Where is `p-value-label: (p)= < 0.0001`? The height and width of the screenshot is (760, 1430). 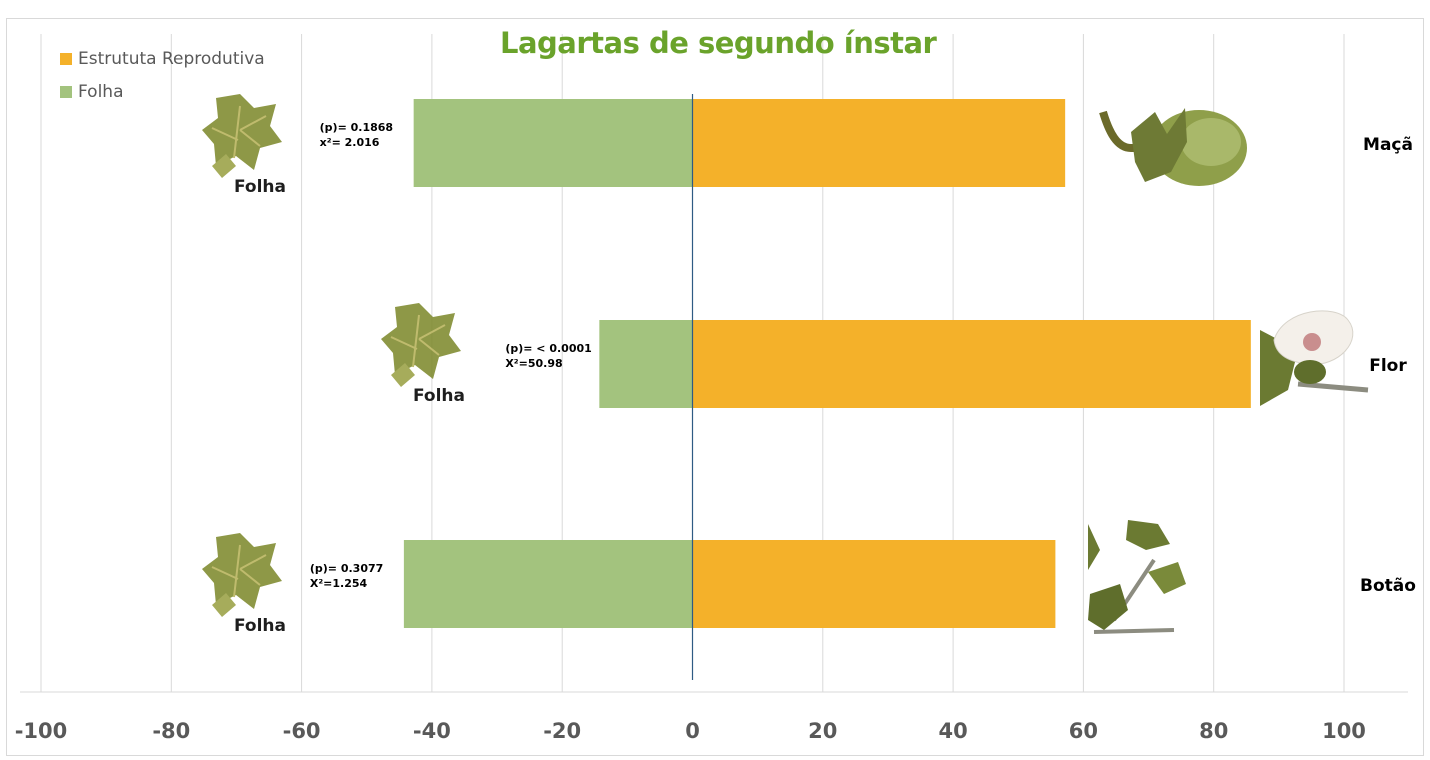 p-value-label: (p)= < 0.0001 is located at coordinates (548, 348).